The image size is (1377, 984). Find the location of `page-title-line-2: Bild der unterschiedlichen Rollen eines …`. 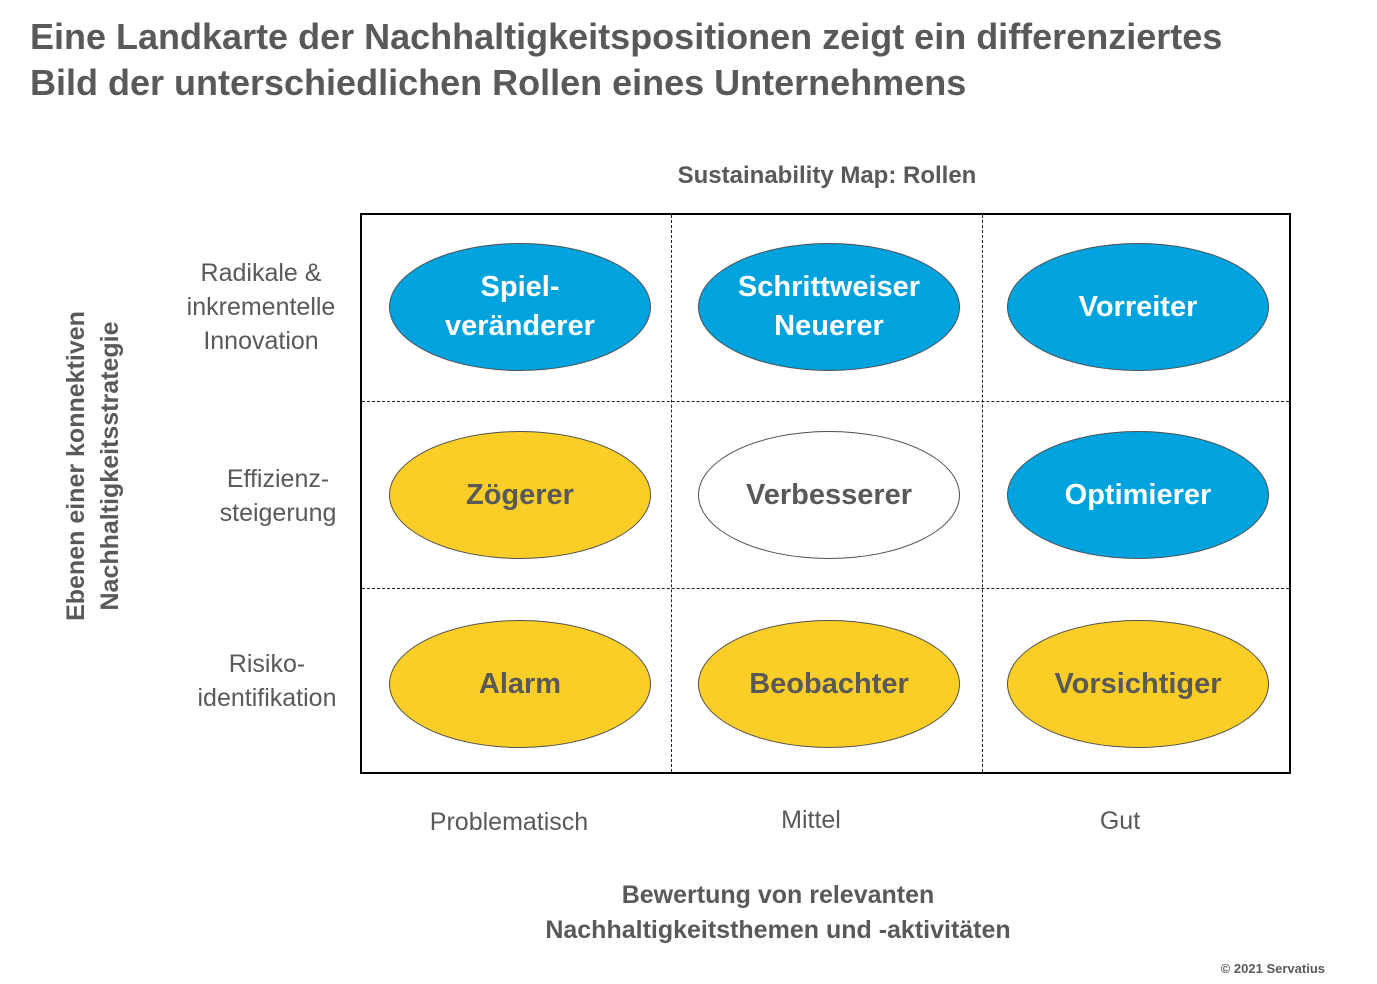

page-title-line-2: Bild der unterschiedlichen Rollen eines … is located at coordinates (498, 82).